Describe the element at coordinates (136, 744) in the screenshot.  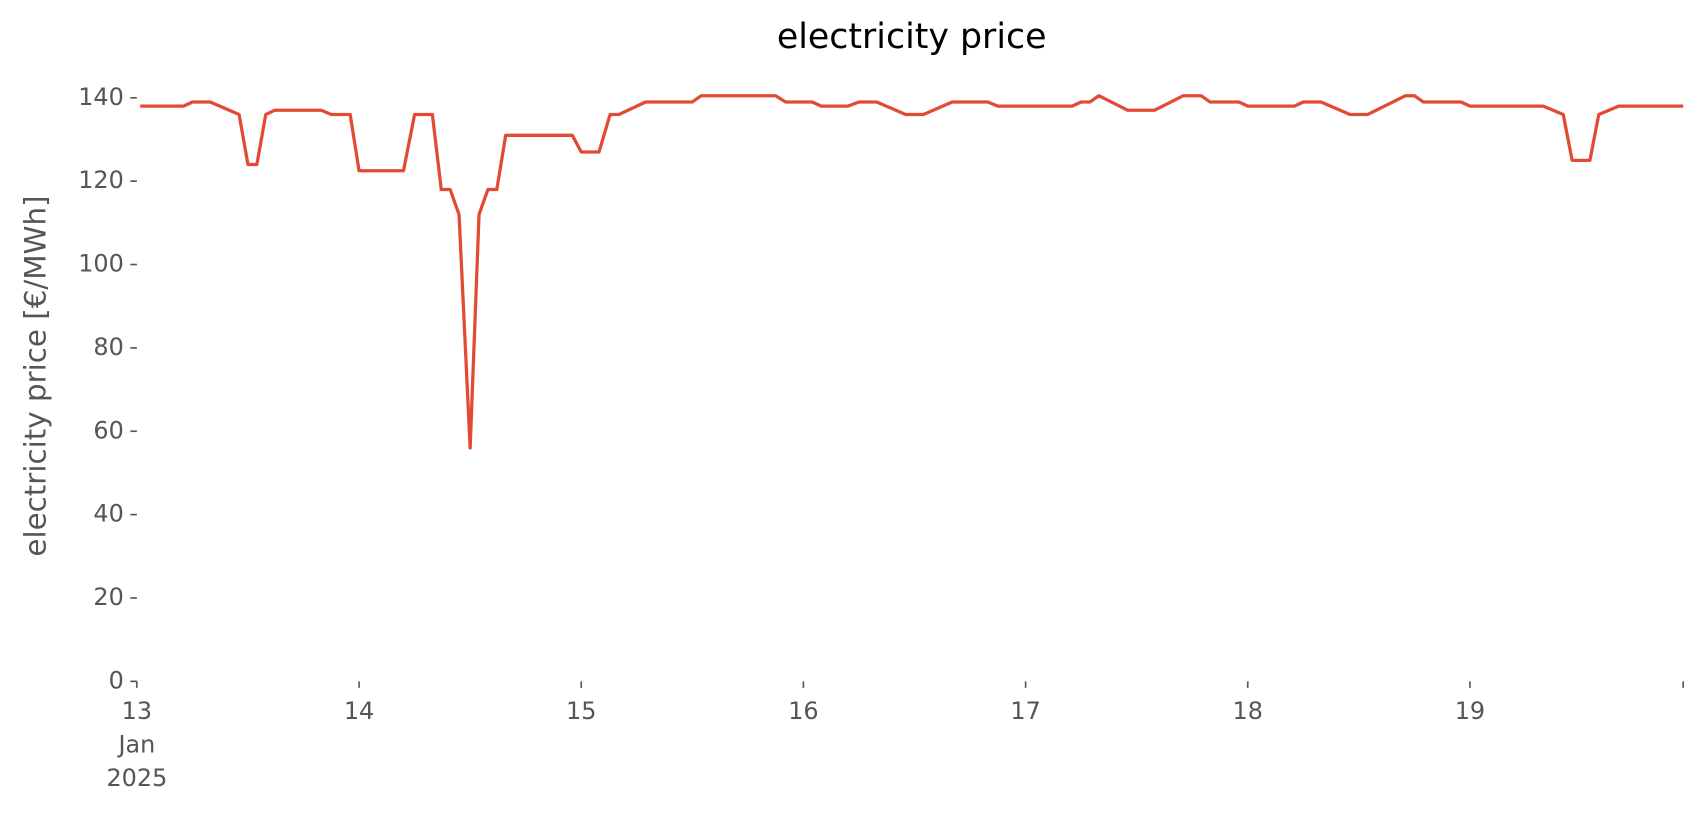
I see `x-tick-label: 13 Jan 2025` at that location.